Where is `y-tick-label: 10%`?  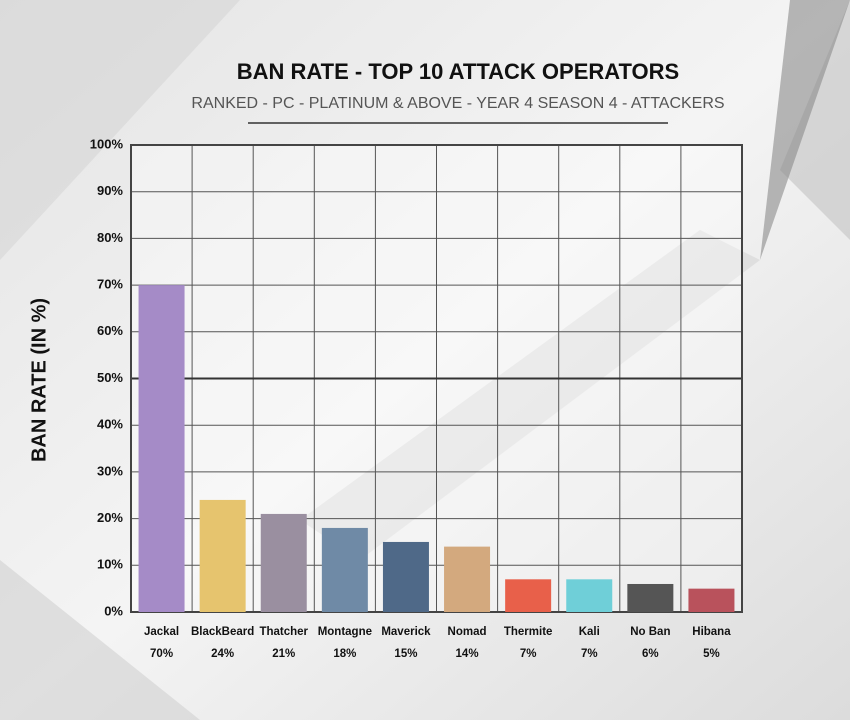
y-tick-label: 10% is located at coordinates (110, 564).